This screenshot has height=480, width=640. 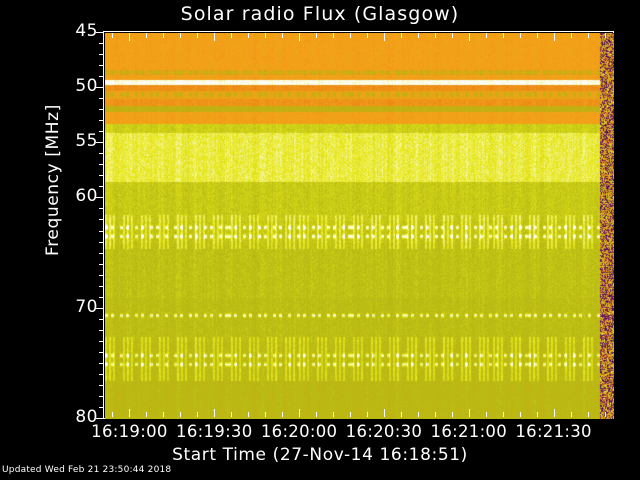 What do you see at coordinates (41, 240) in the screenshot?
I see `y-axis-label-holder: Frequency [MHz]` at bounding box center [41, 240].